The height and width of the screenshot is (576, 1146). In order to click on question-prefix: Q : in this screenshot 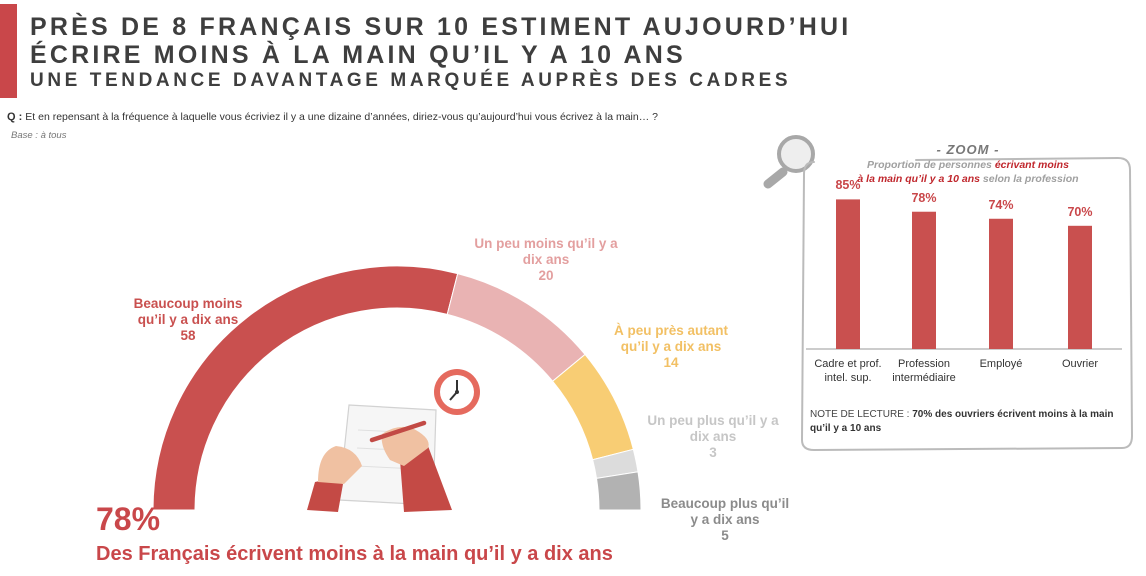, I will do `click(15, 117)`.